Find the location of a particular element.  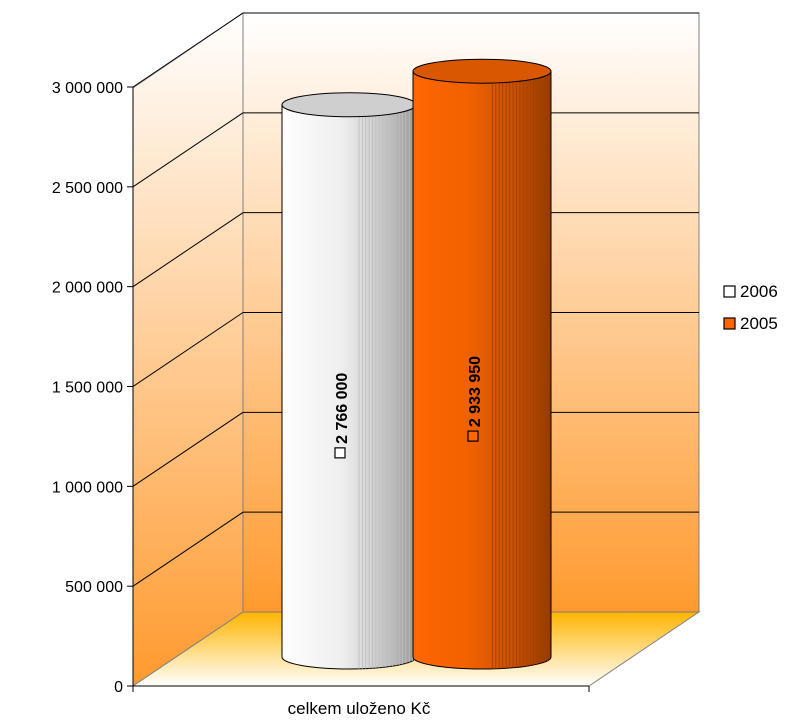

data-label-text: 2 933 950 is located at coordinates (475, 391).